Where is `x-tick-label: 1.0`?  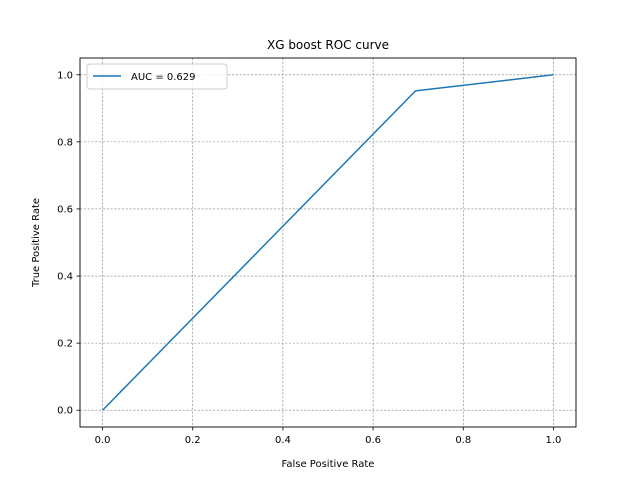 x-tick-label: 1.0 is located at coordinates (554, 440).